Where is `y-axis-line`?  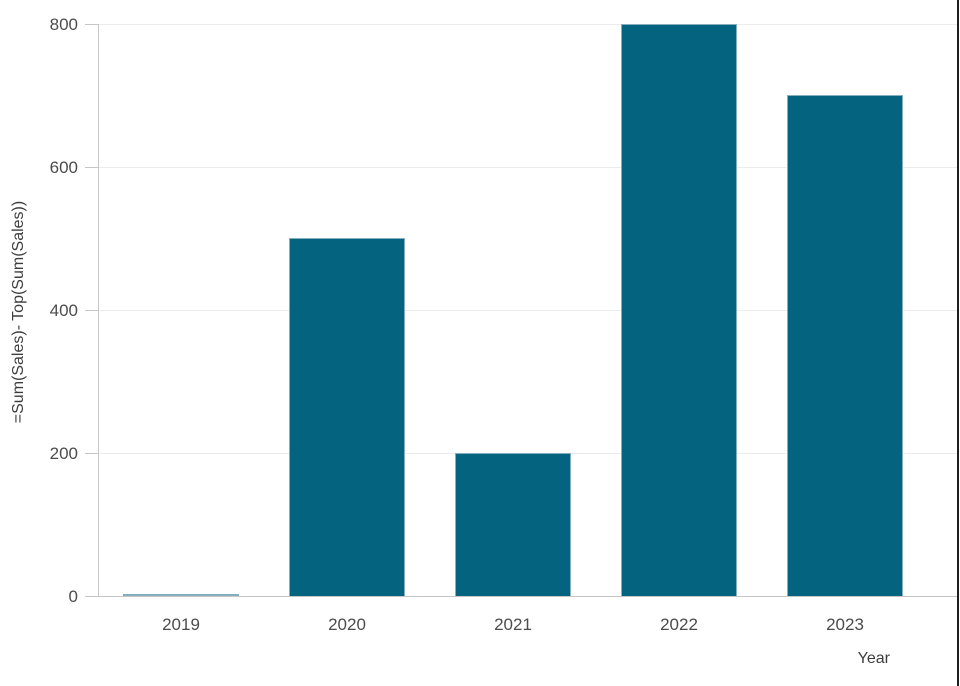
y-axis-line is located at coordinates (98, 310).